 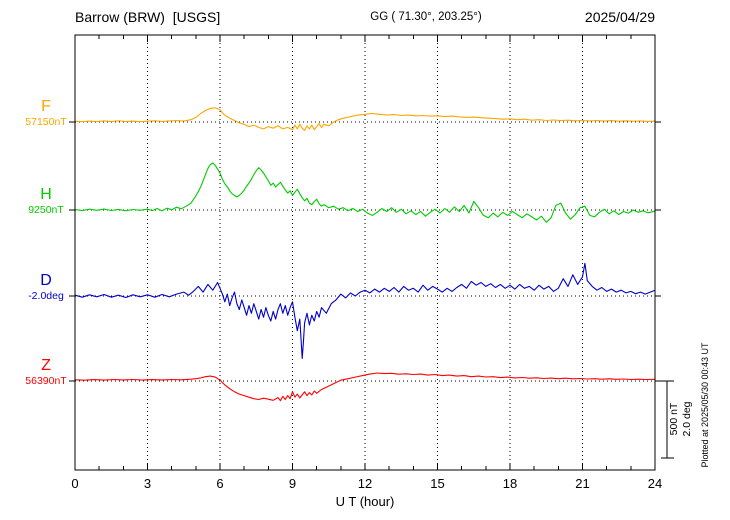 I want to click on trace-baseline-value-Z: 56390nT, so click(x=46, y=381).